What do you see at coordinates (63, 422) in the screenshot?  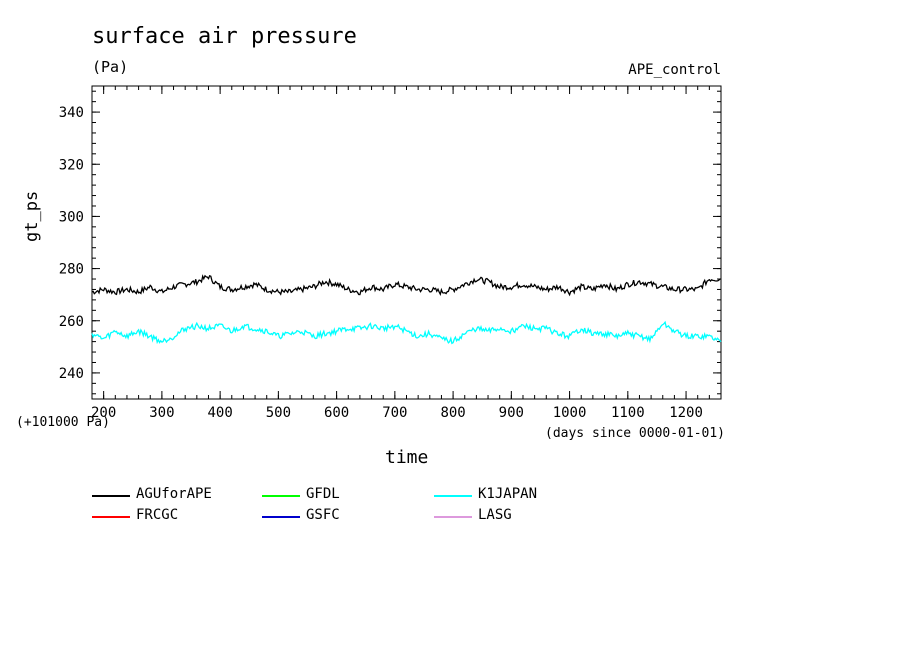 I see `y-offset-label: (+101000 Pa)` at bounding box center [63, 422].